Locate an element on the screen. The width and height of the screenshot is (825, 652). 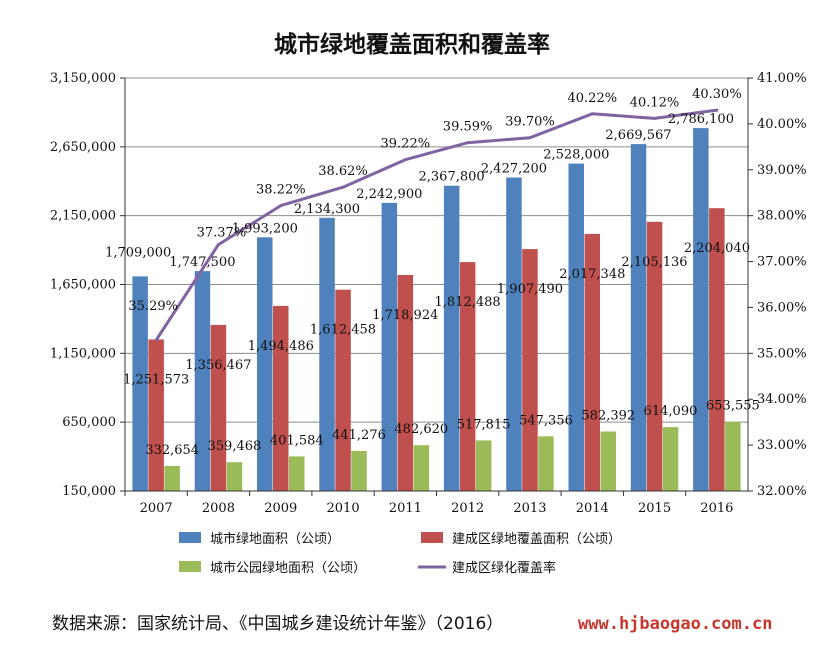
x-axis-tick-label: 2012 is located at coordinates (467, 508).